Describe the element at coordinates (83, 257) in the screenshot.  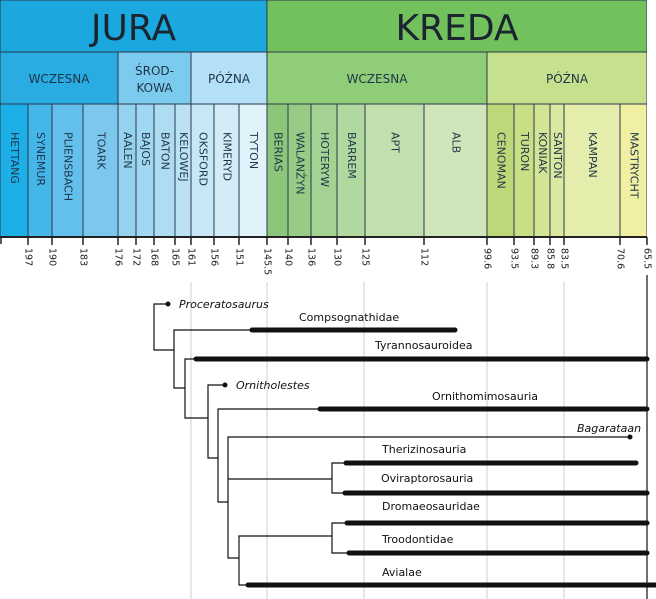
I see `tick-label: 183` at that location.